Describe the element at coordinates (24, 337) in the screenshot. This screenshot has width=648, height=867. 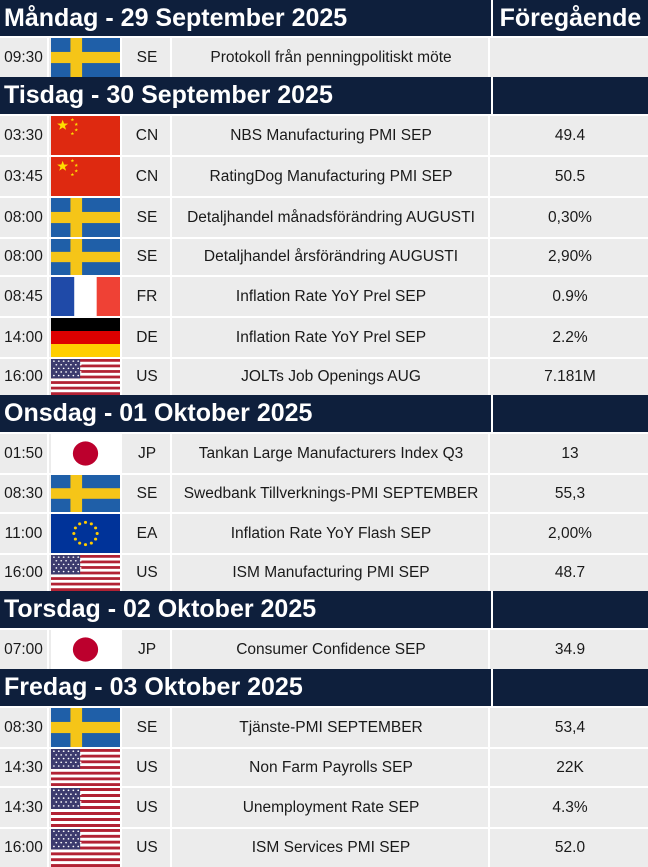
I see `event-time: 14:00` at that location.